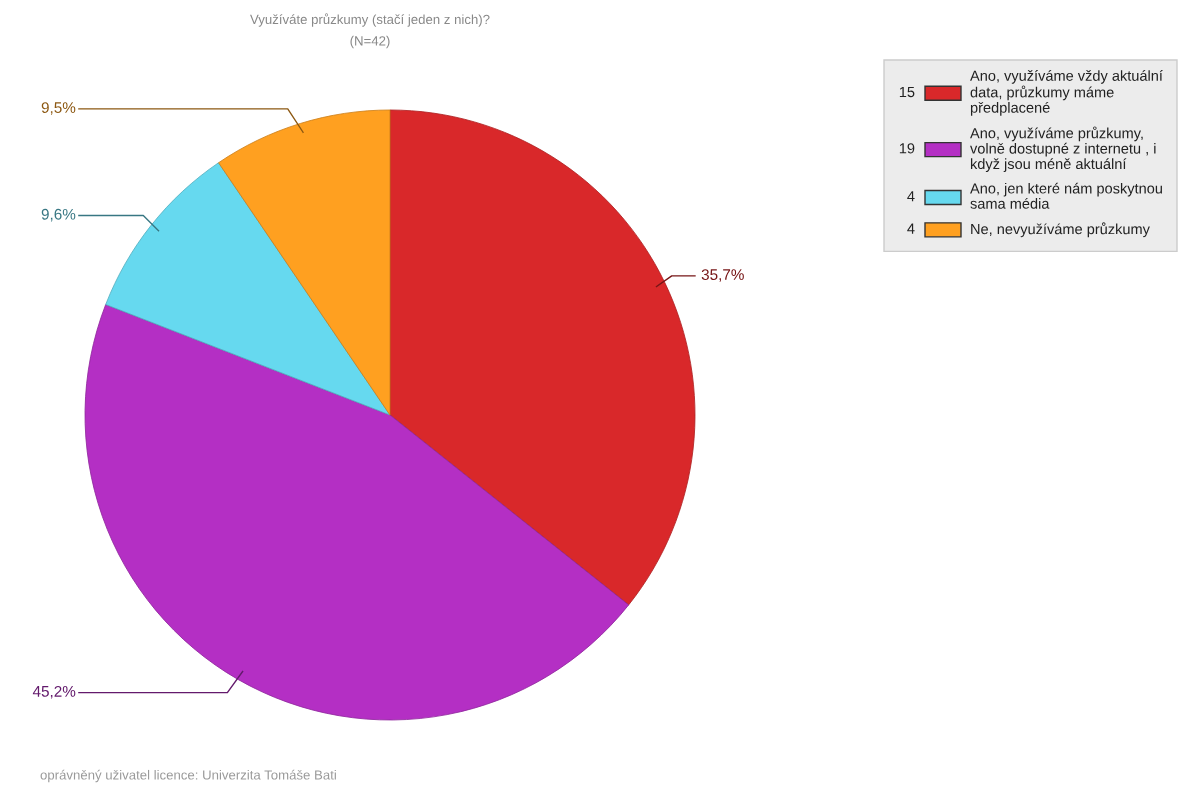  I want to click on data-label: 35,7%, so click(722, 275).